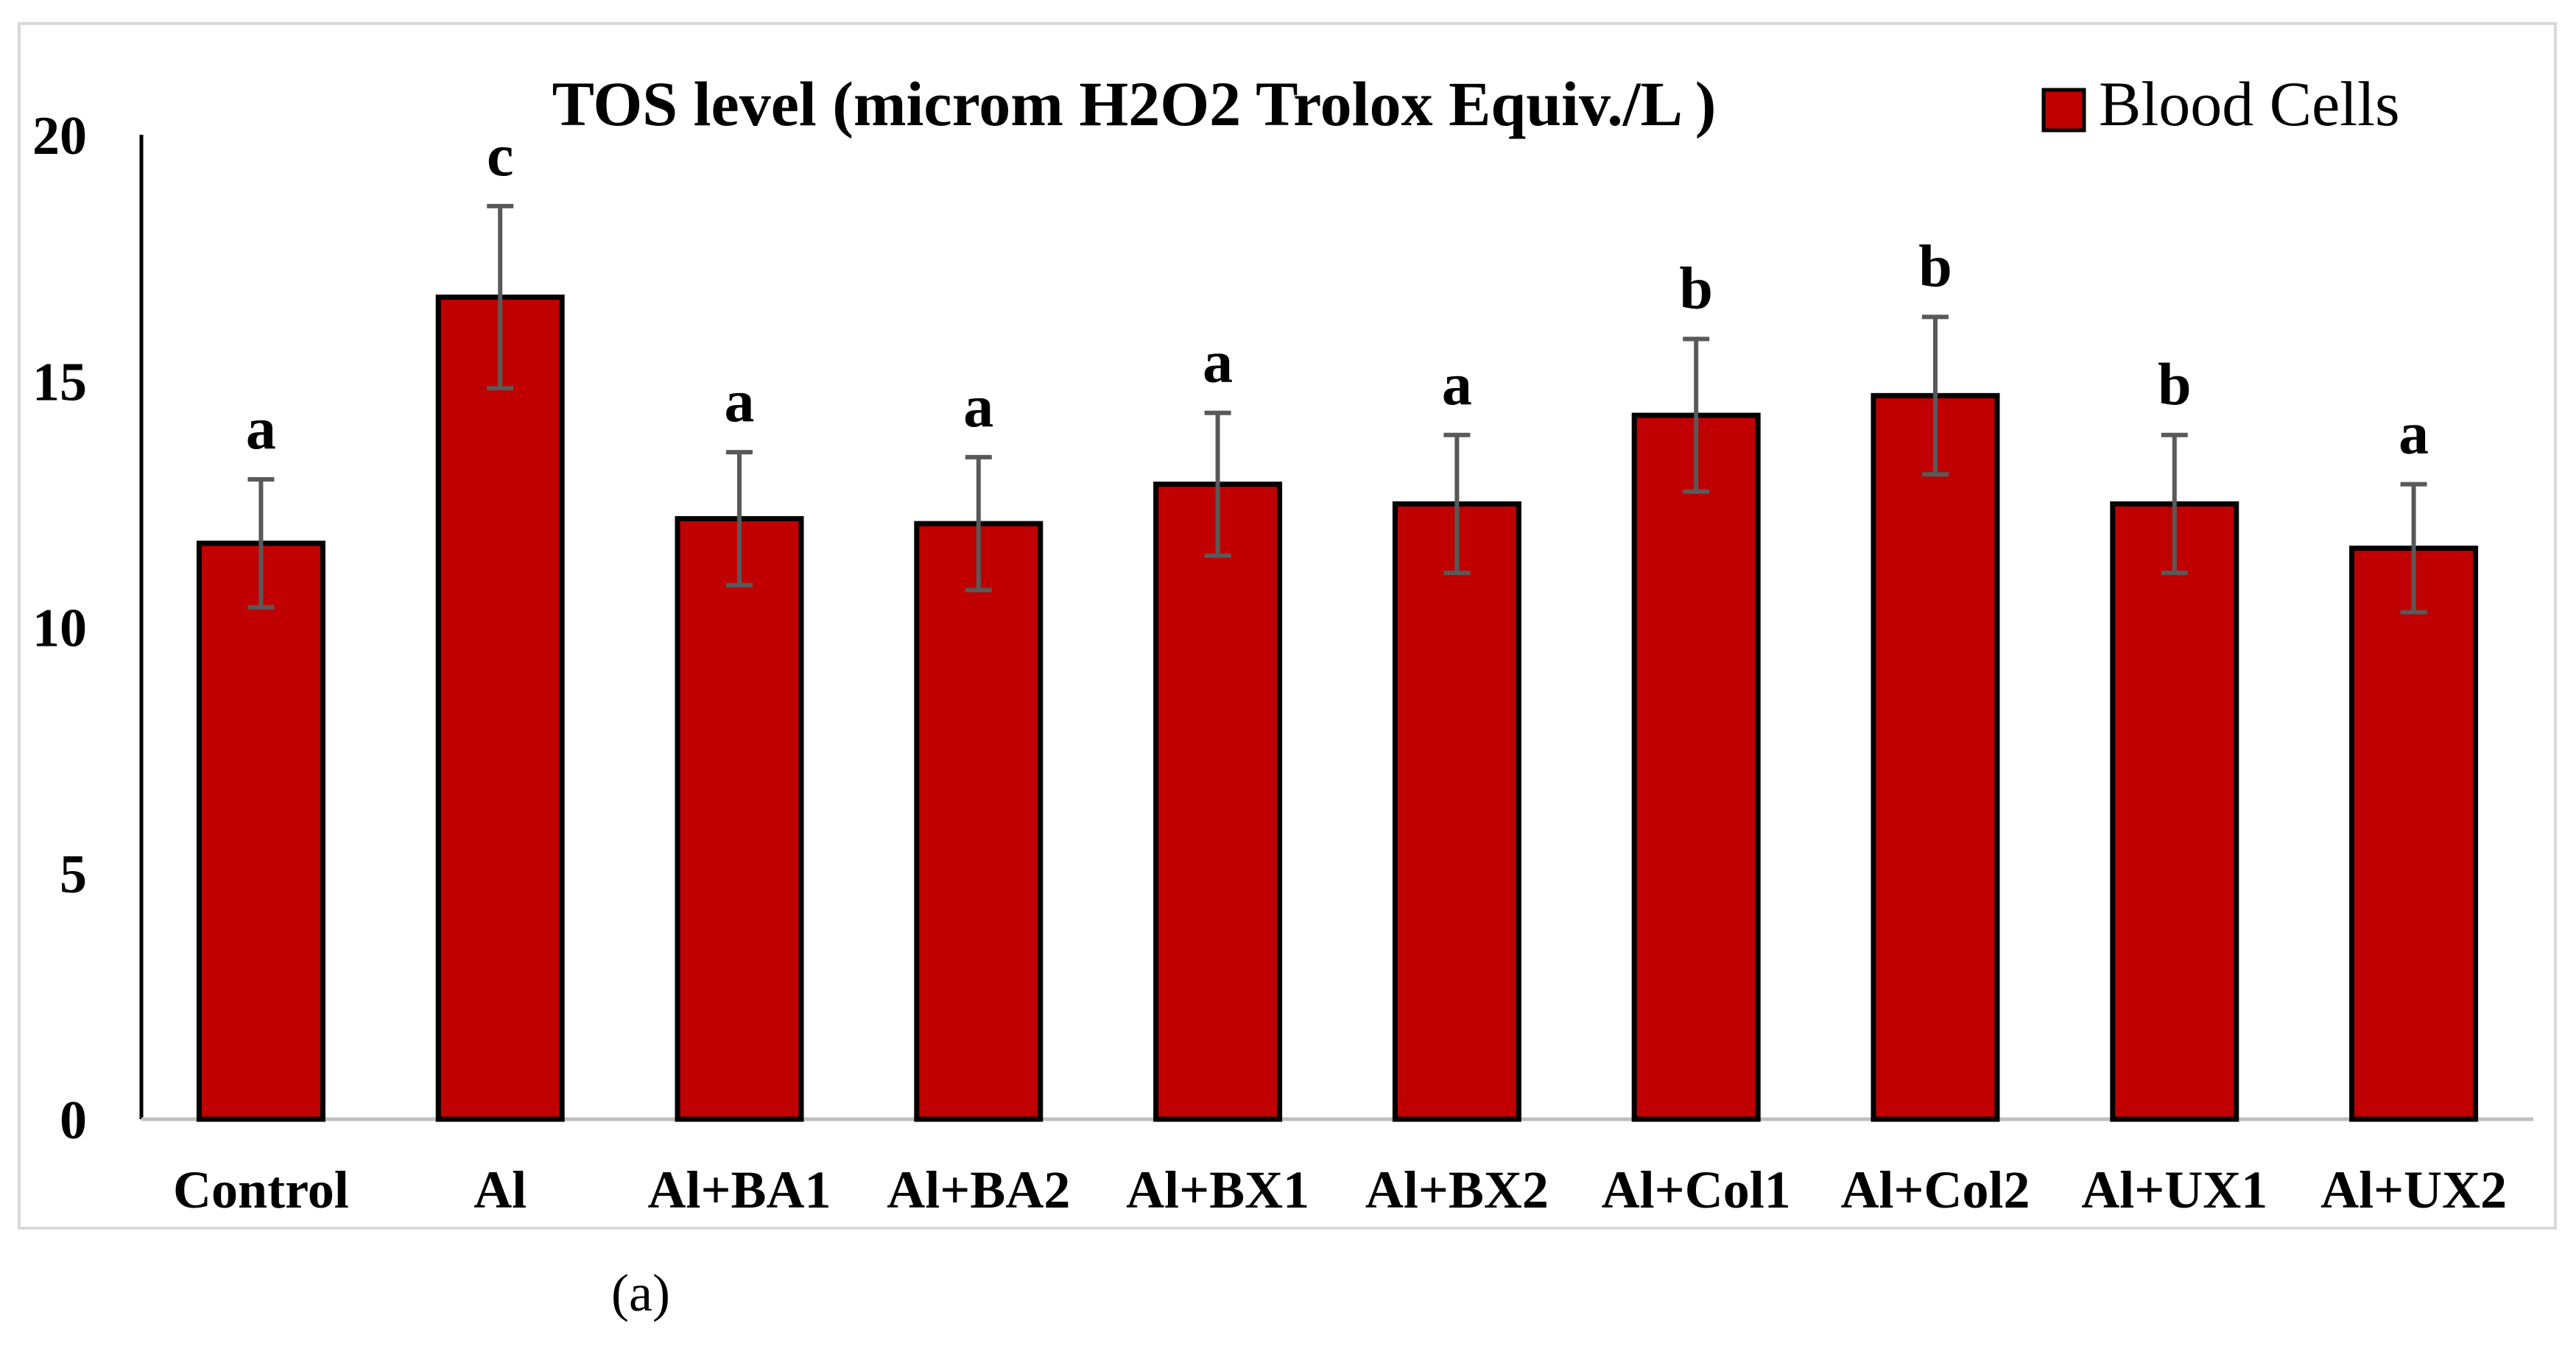  What do you see at coordinates (73, 1120) in the screenshot?
I see `y-tick-label: 0` at bounding box center [73, 1120].